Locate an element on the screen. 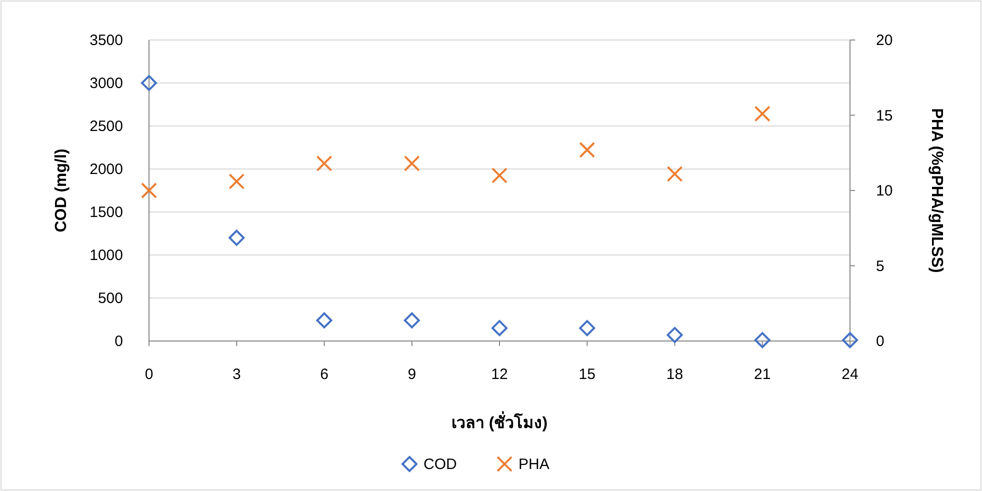 The width and height of the screenshot is (982, 491). legend-label: COD is located at coordinates (440, 464).